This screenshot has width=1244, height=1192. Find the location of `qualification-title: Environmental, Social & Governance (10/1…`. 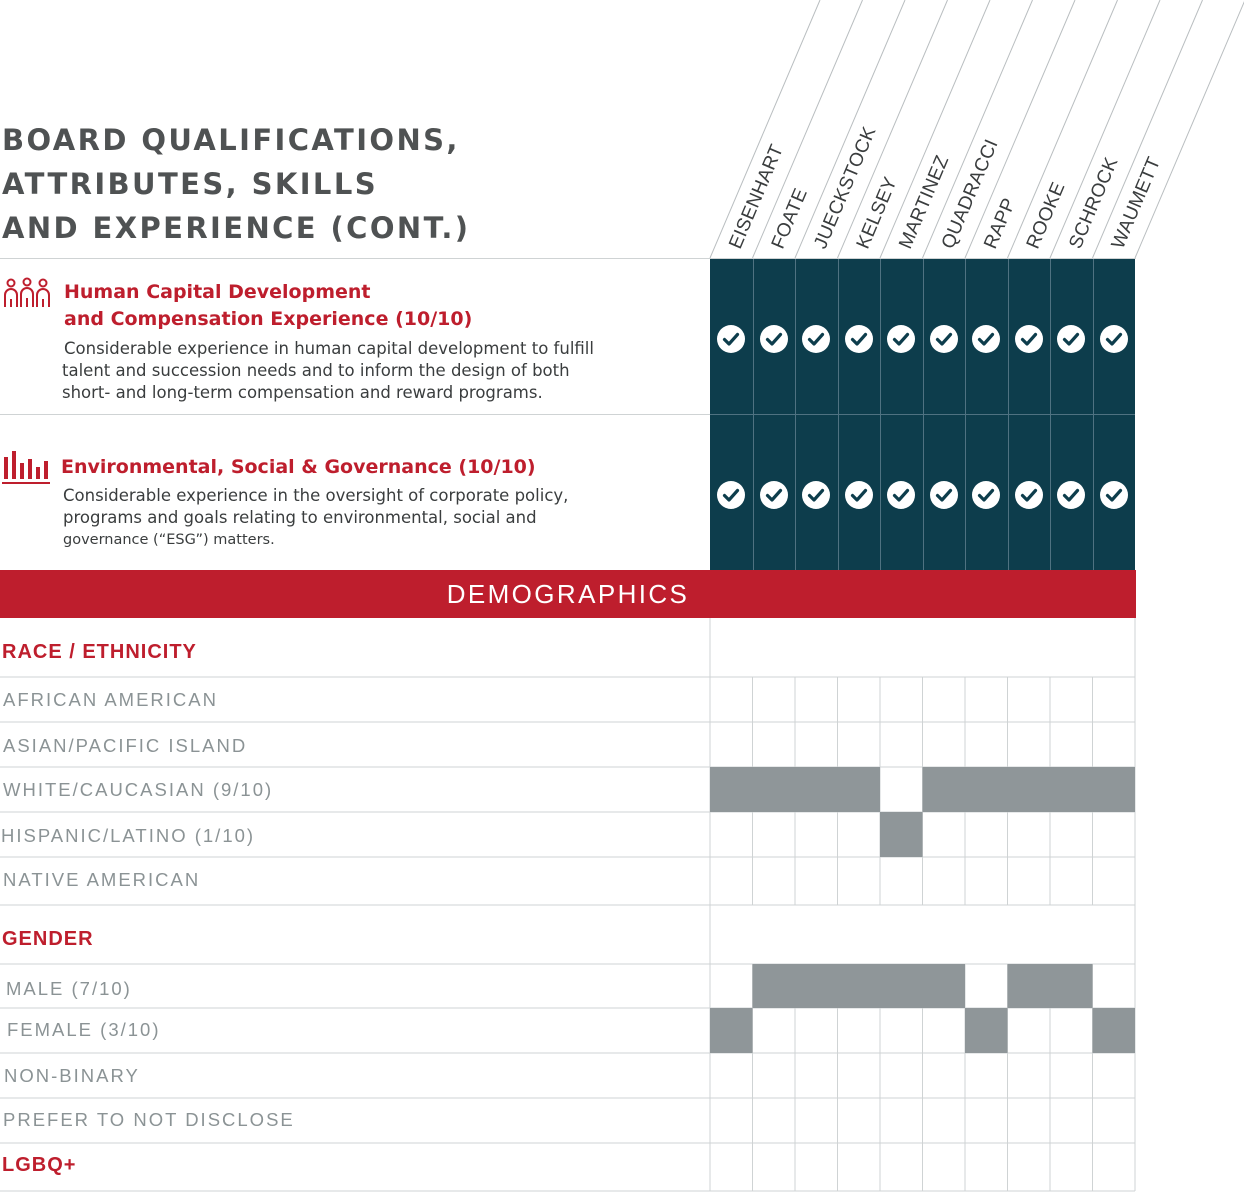

qualification-title: Environmental, Social & Governance (10/1… is located at coordinates (298, 467).